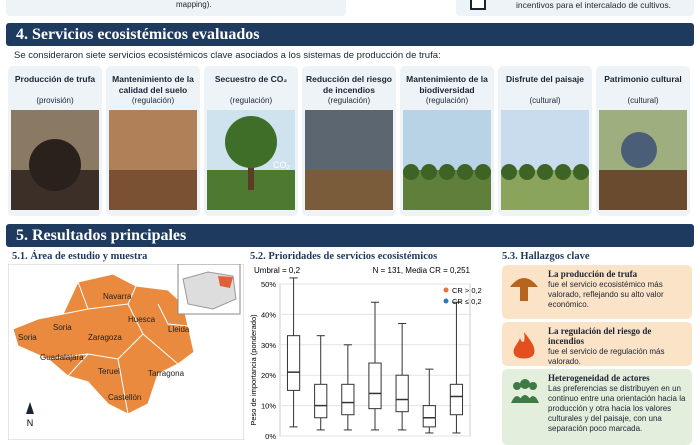  What do you see at coordinates (643, 79) in the screenshot?
I see `service-name: Patrimonio cultural` at bounding box center [643, 79].